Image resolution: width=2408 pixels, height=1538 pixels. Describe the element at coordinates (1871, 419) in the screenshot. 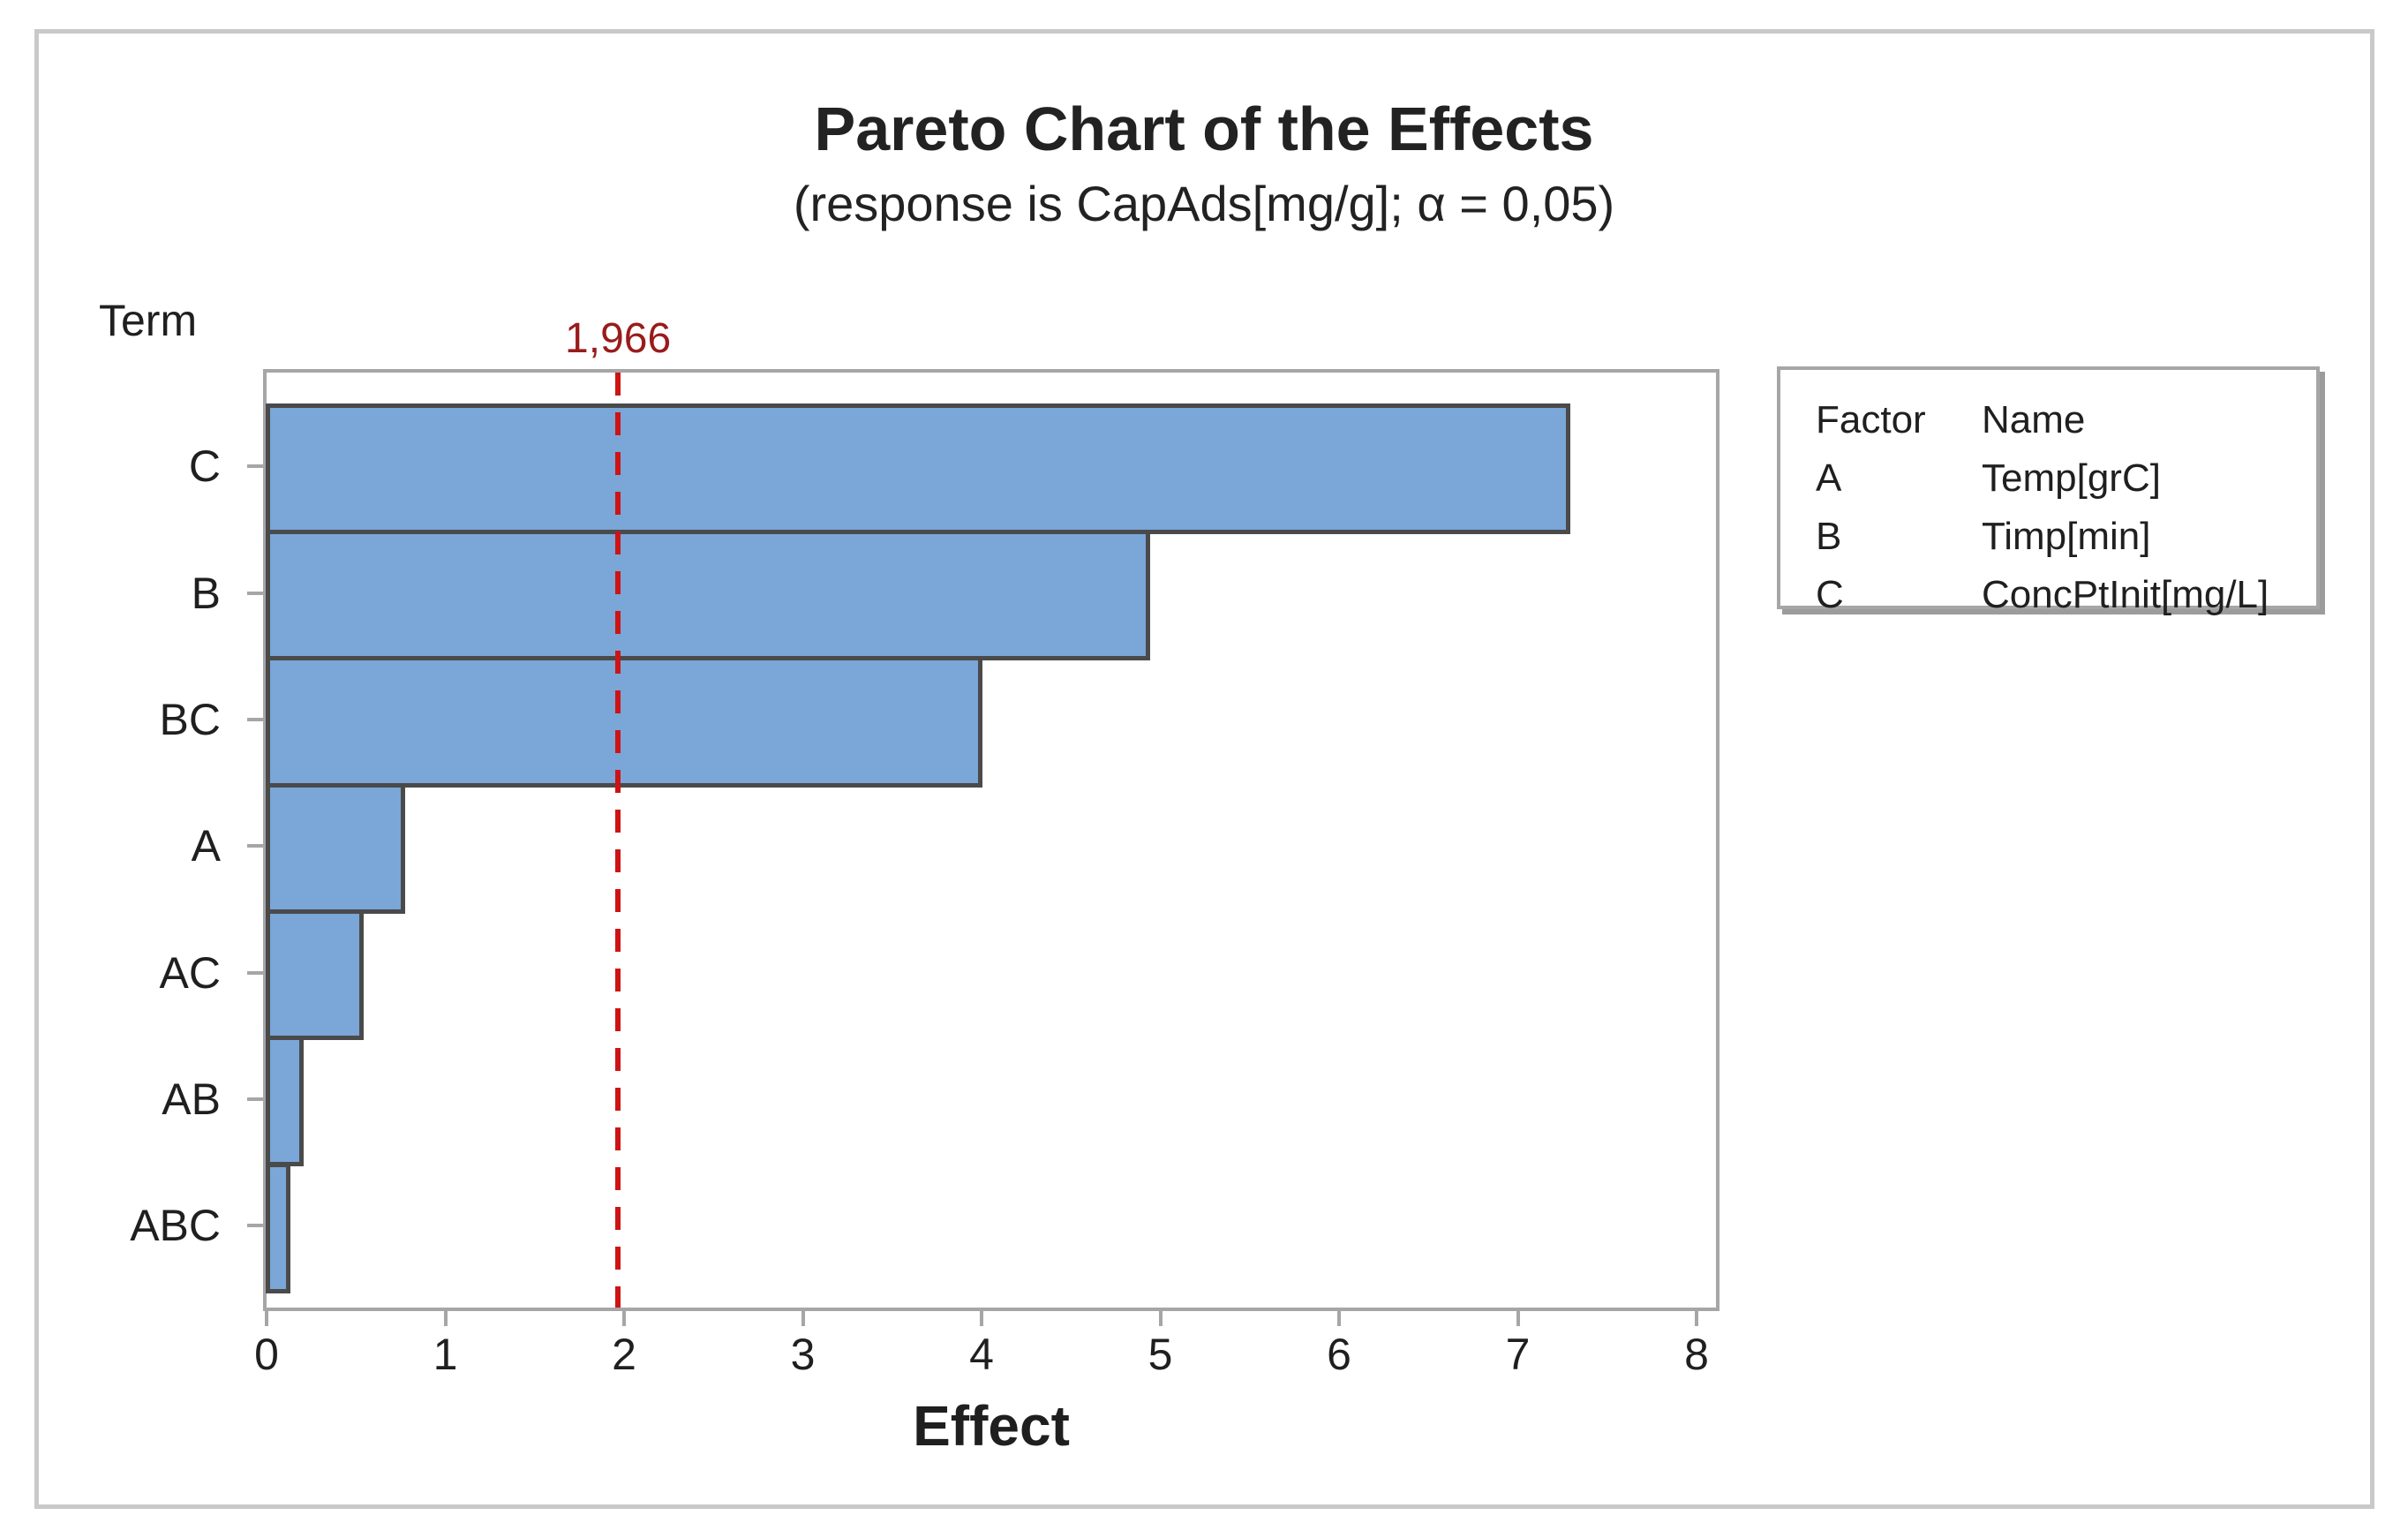

I see `legend-header-factor: Factor` at that location.